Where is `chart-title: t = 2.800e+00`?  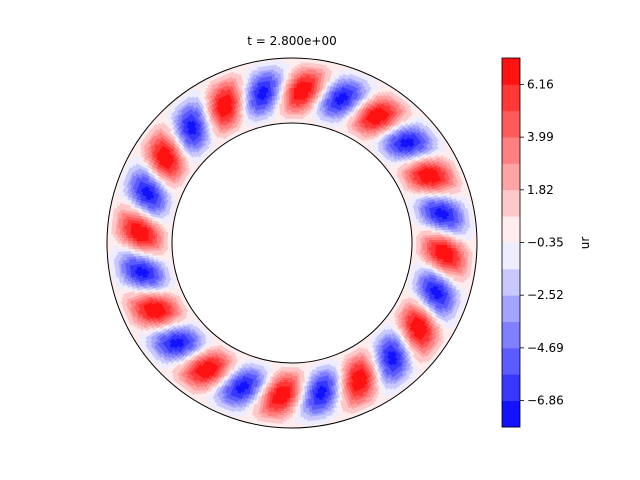 chart-title: t = 2.800e+00 is located at coordinates (291, 41).